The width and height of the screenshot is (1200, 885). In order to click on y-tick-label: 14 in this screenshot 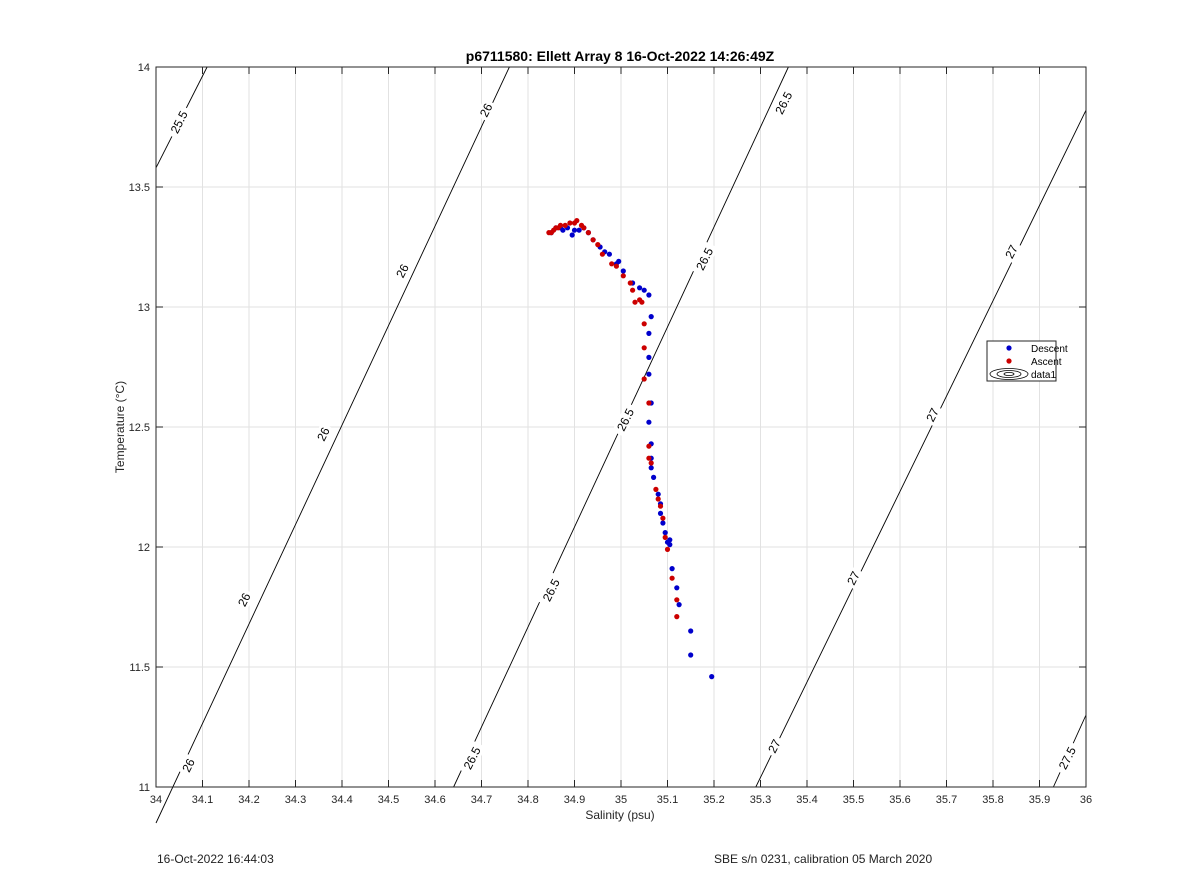, I will do `click(144, 68)`.